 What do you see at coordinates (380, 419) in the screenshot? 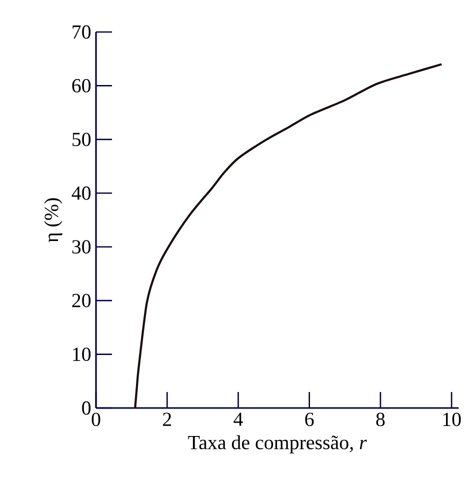
I see `x-tick-label: 8` at bounding box center [380, 419].